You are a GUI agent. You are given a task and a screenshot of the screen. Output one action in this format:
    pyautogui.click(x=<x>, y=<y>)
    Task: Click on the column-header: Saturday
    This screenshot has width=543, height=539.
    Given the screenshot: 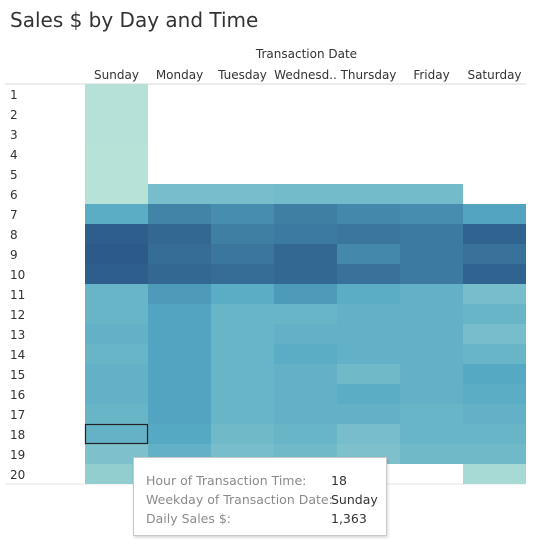 What is the action you would take?
    pyautogui.click(x=494, y=75)
    